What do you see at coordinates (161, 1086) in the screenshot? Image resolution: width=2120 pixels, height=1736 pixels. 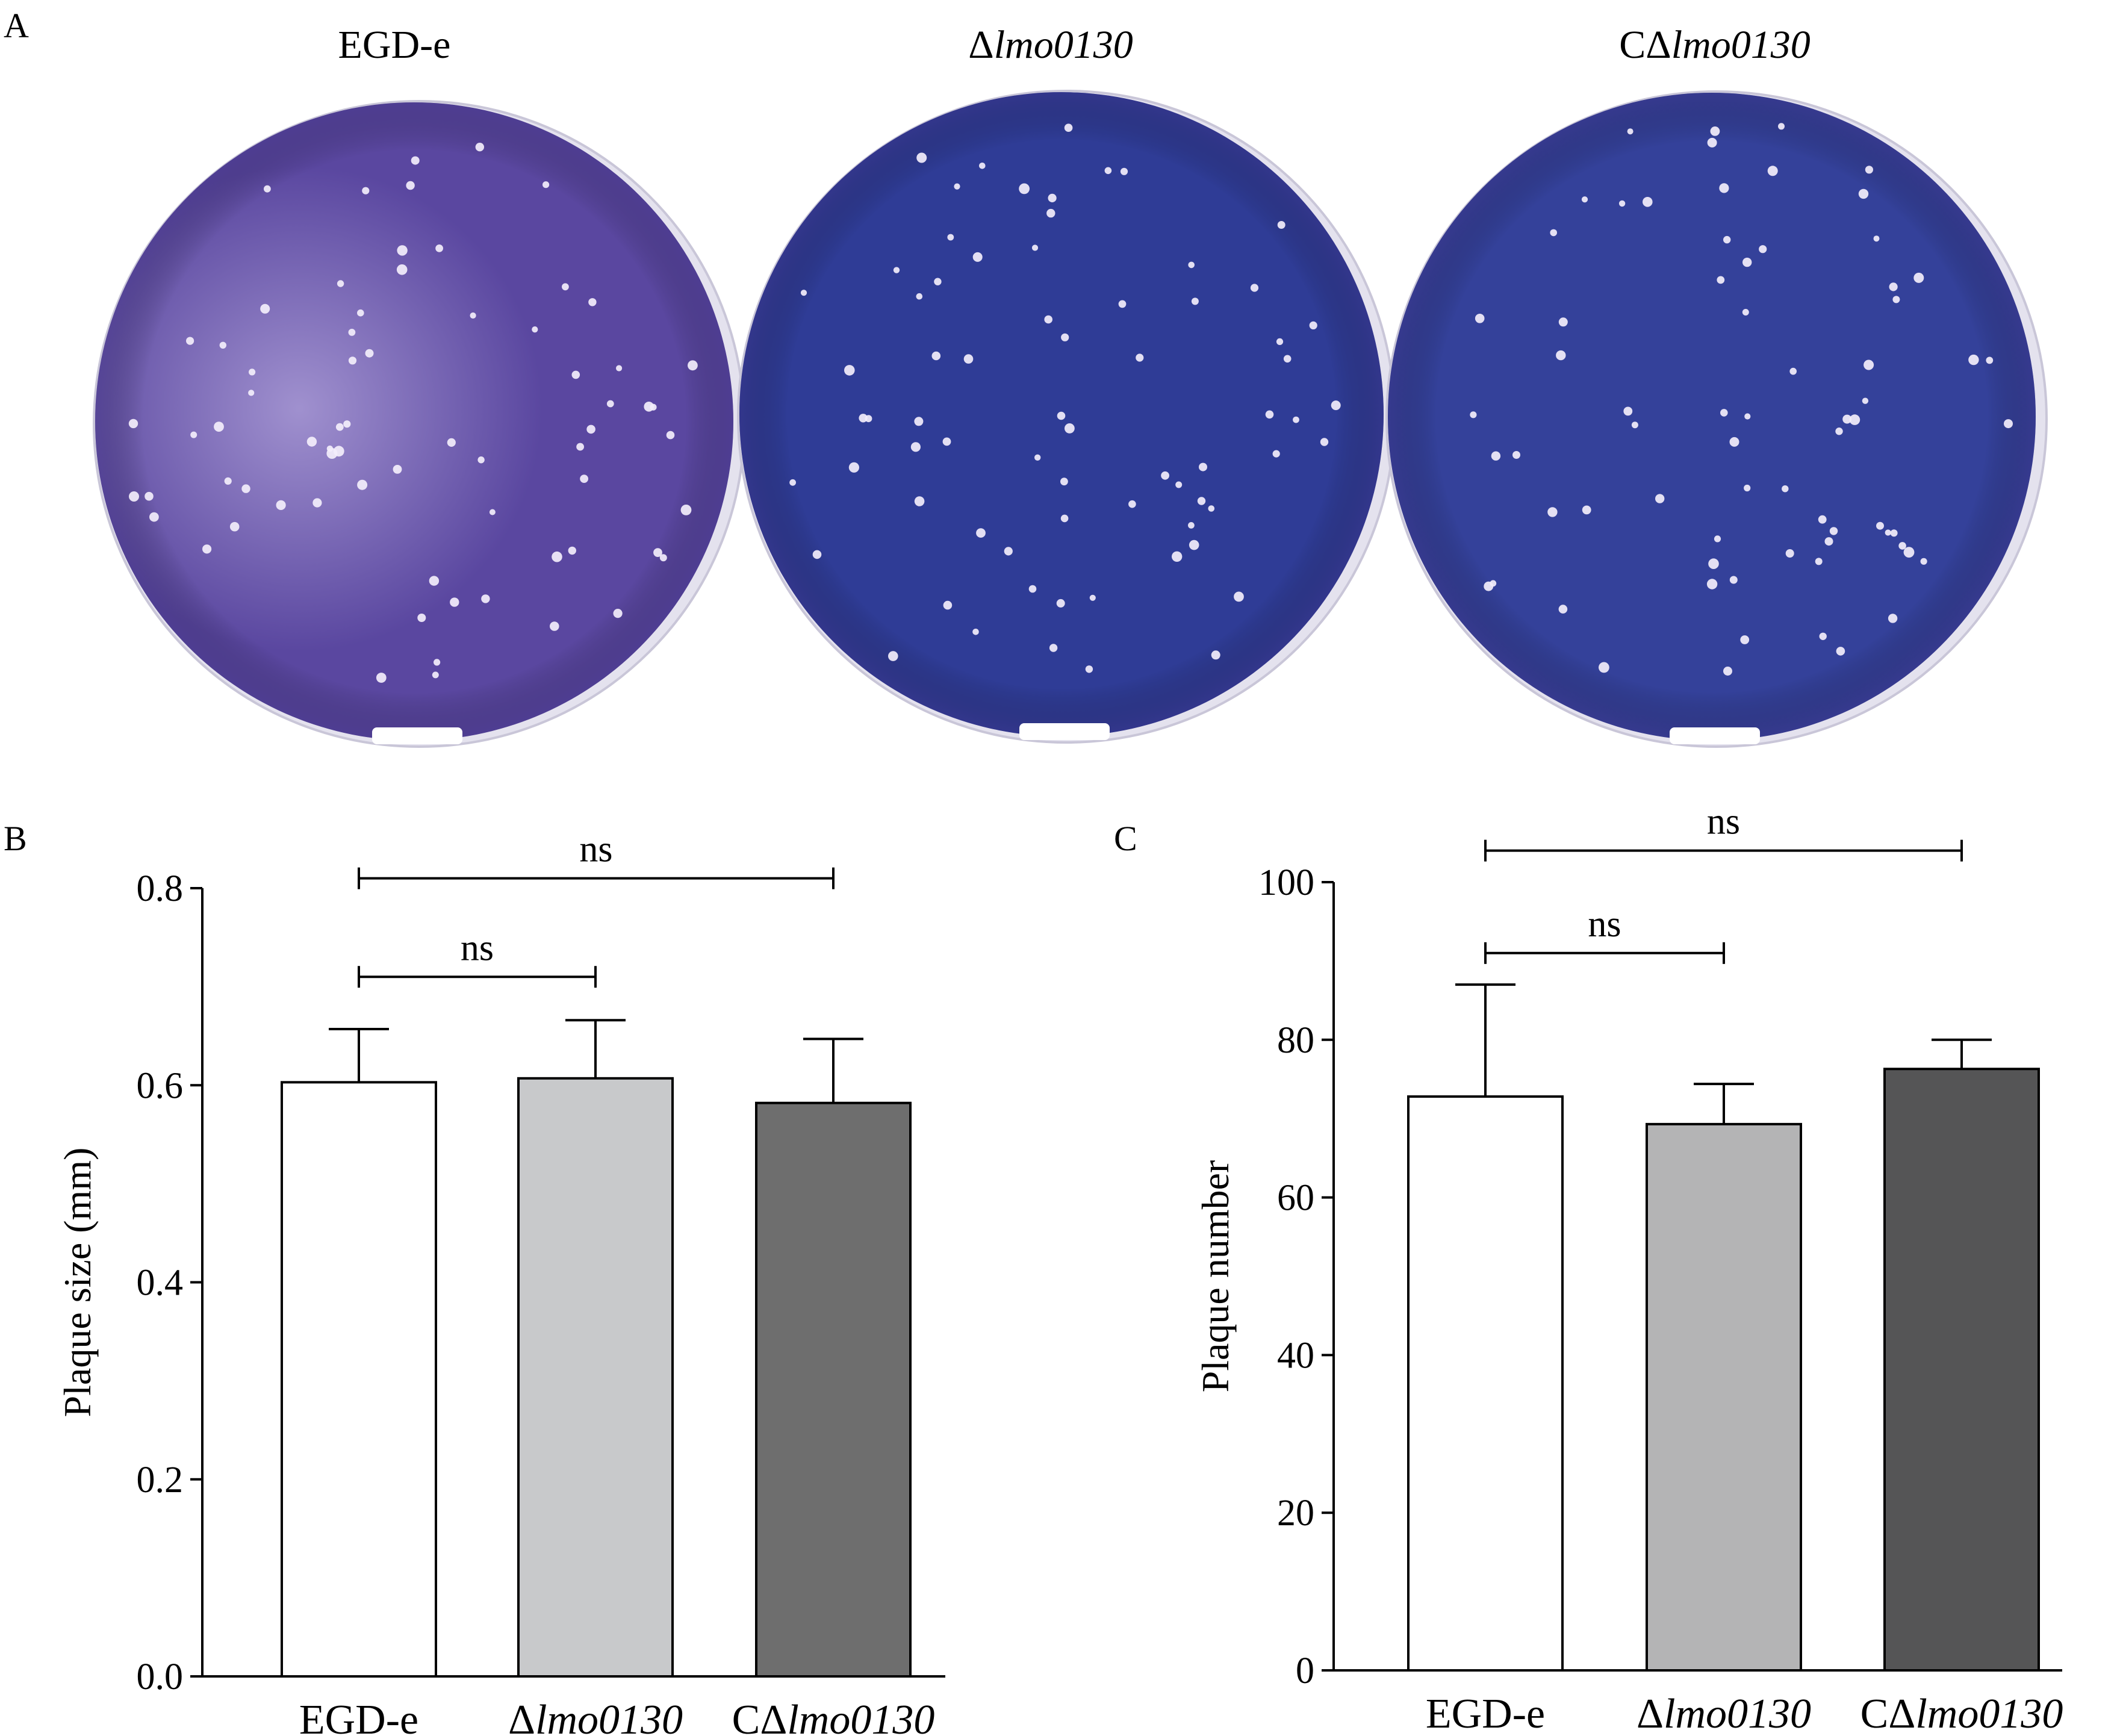 I see `y-tick-label: 0.6` at bounding box center [161, 1086].